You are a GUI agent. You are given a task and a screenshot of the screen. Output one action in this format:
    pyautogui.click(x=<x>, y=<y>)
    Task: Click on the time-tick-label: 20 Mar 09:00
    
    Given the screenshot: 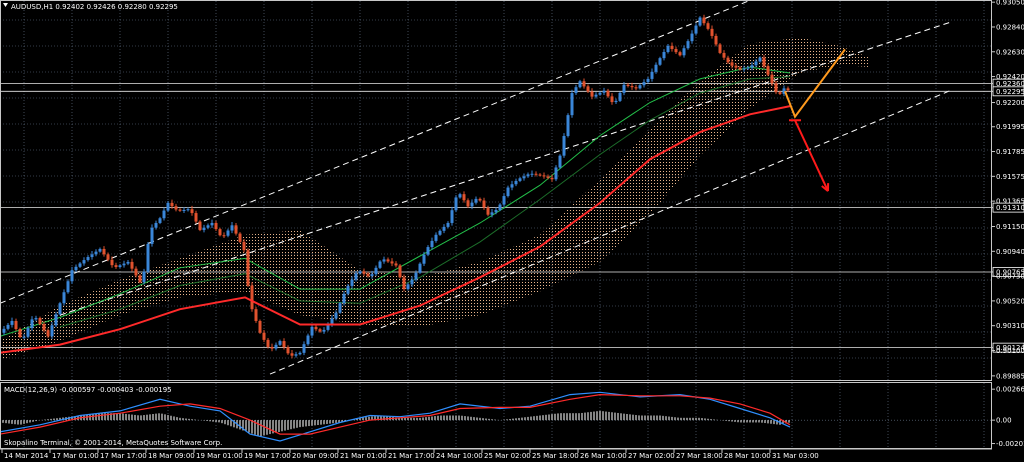 What is the action you would take?
    pyautogui.click(x=315, y=456)
    